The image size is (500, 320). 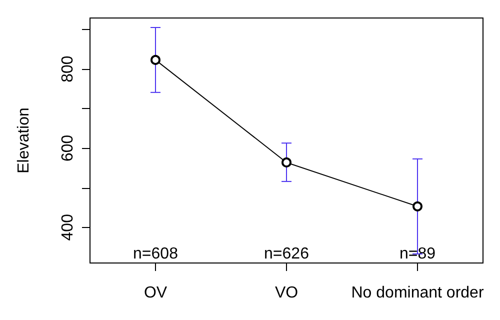 What do you see at coordinates (417, 293) in the screenshot?
I see `x-tick-label: No dominant order` at bounding box center [417, 293].